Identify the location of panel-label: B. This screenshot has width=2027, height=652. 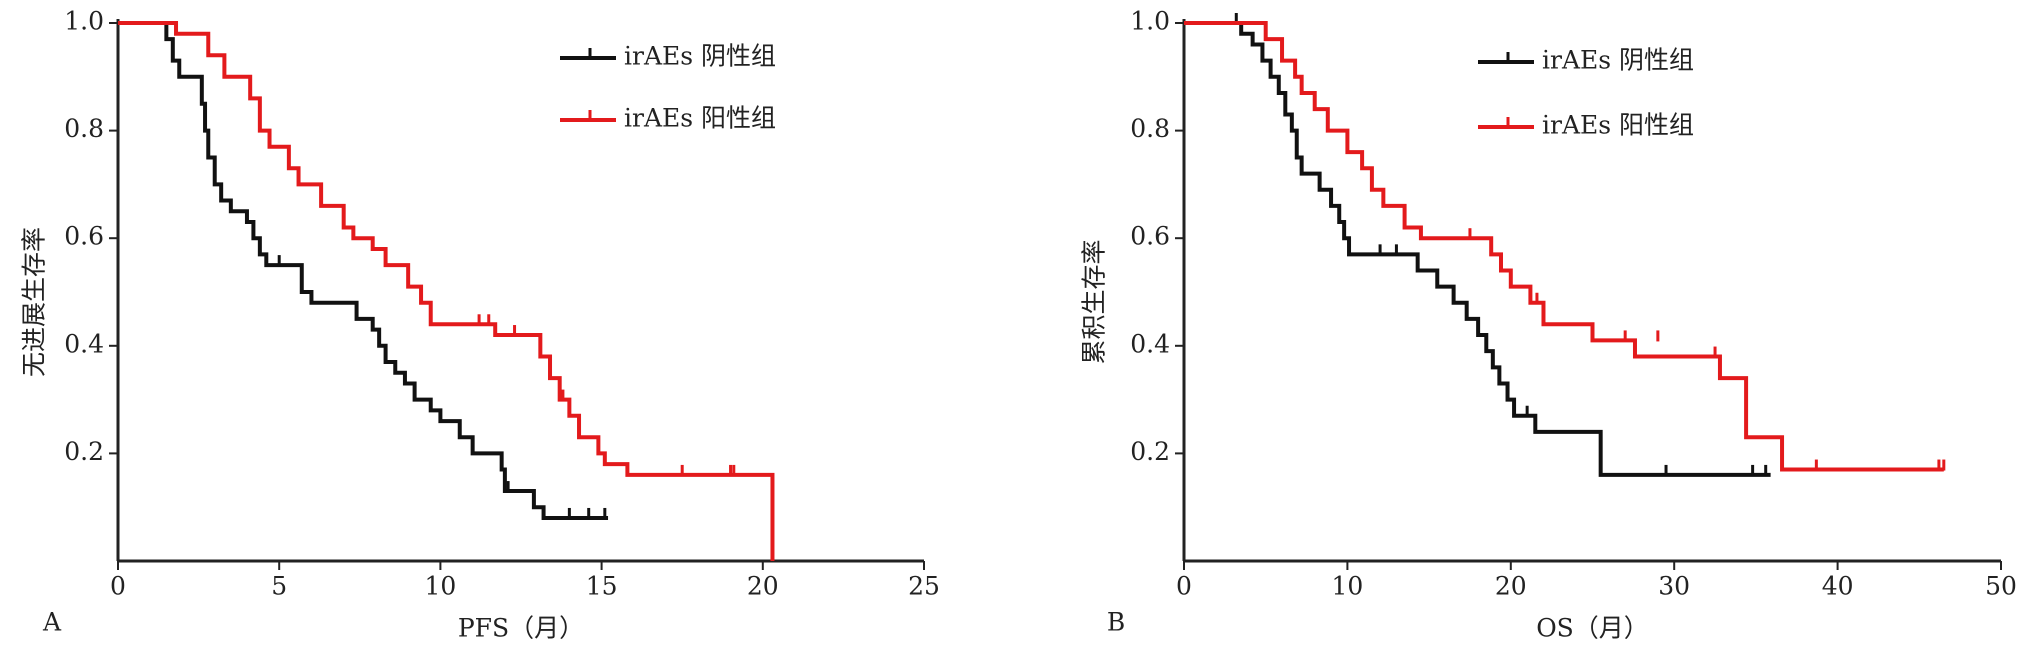
(1116, 622).